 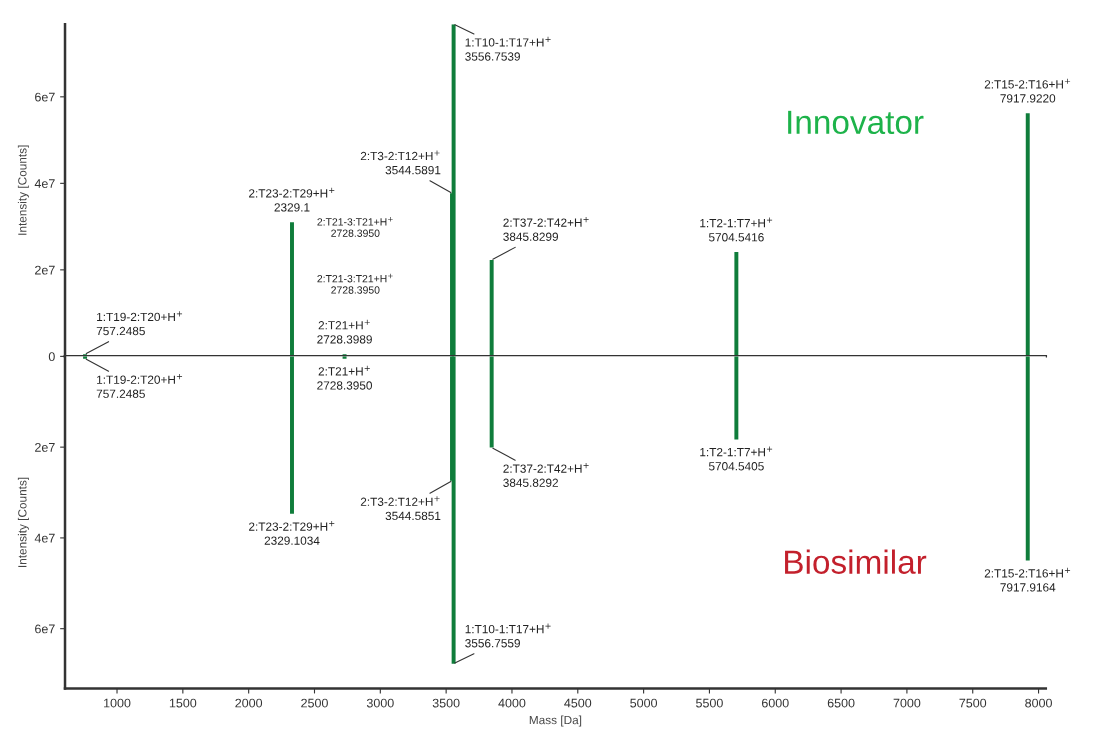 What do you see at coordinates (183, 703) in the screenshot?
I see `x-tick-label: 1500` at bounding box center [183, 703].